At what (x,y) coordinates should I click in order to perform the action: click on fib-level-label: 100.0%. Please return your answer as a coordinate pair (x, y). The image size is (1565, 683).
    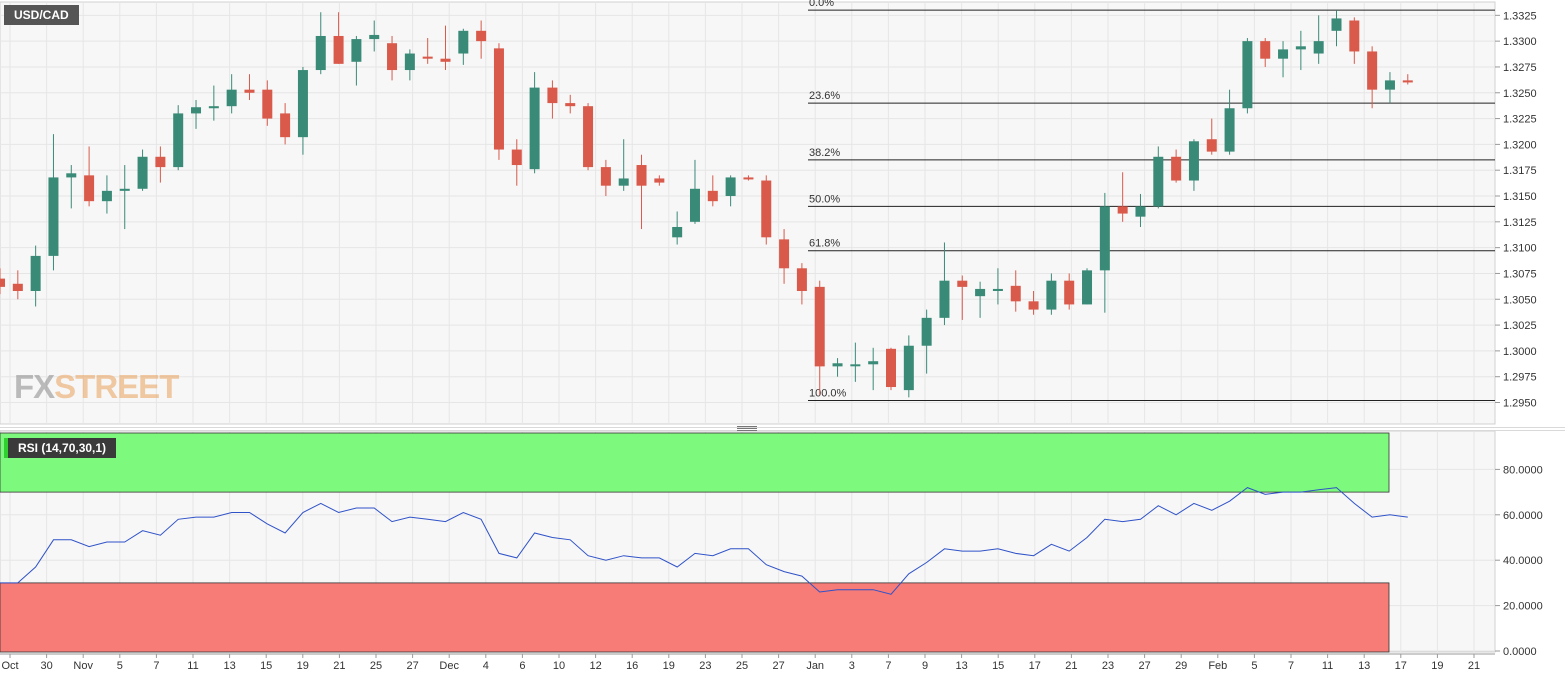
    Looking at the image, I should click on (828, 393).